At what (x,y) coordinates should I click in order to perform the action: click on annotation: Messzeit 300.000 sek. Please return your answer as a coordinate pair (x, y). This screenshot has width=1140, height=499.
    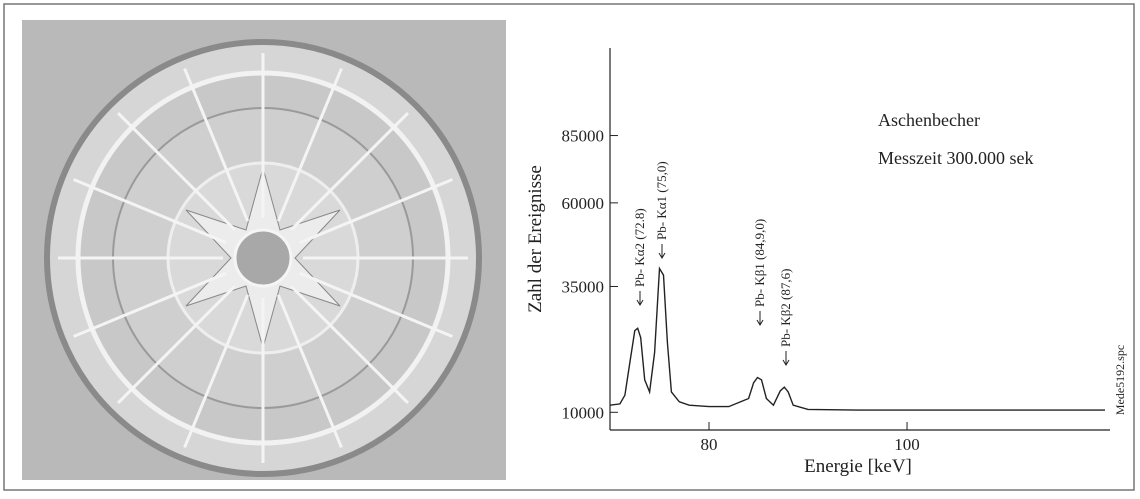
    Looking at the image, I should click on (955, 158).